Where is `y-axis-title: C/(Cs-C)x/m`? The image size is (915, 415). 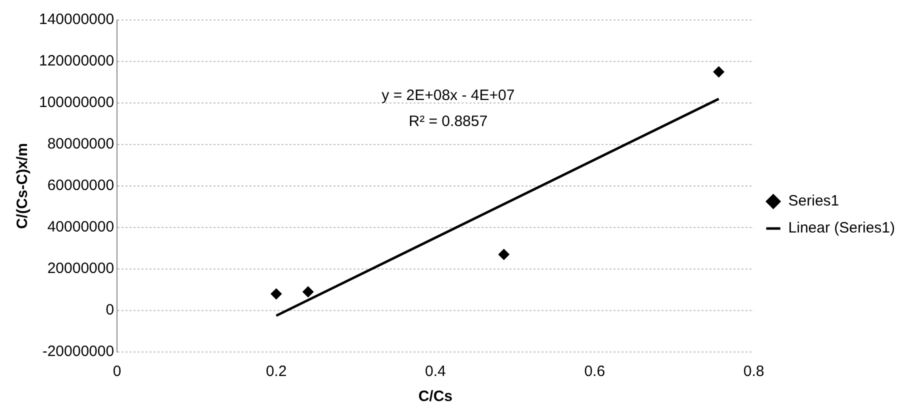
y-axis-title: C/(Cs-C)x/m is located at coordinates (23, 186).